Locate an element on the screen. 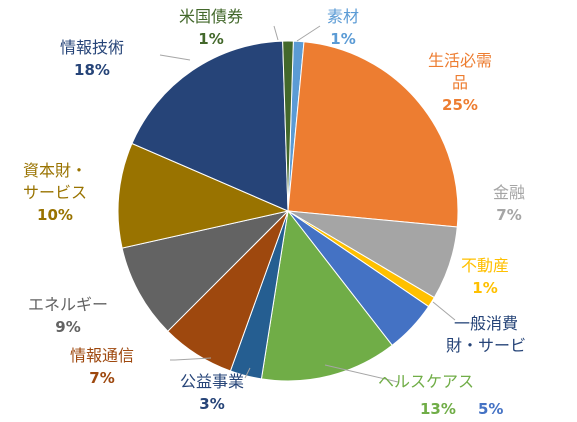  slice-label-percent: 18% is located at coordinates (92, 70).